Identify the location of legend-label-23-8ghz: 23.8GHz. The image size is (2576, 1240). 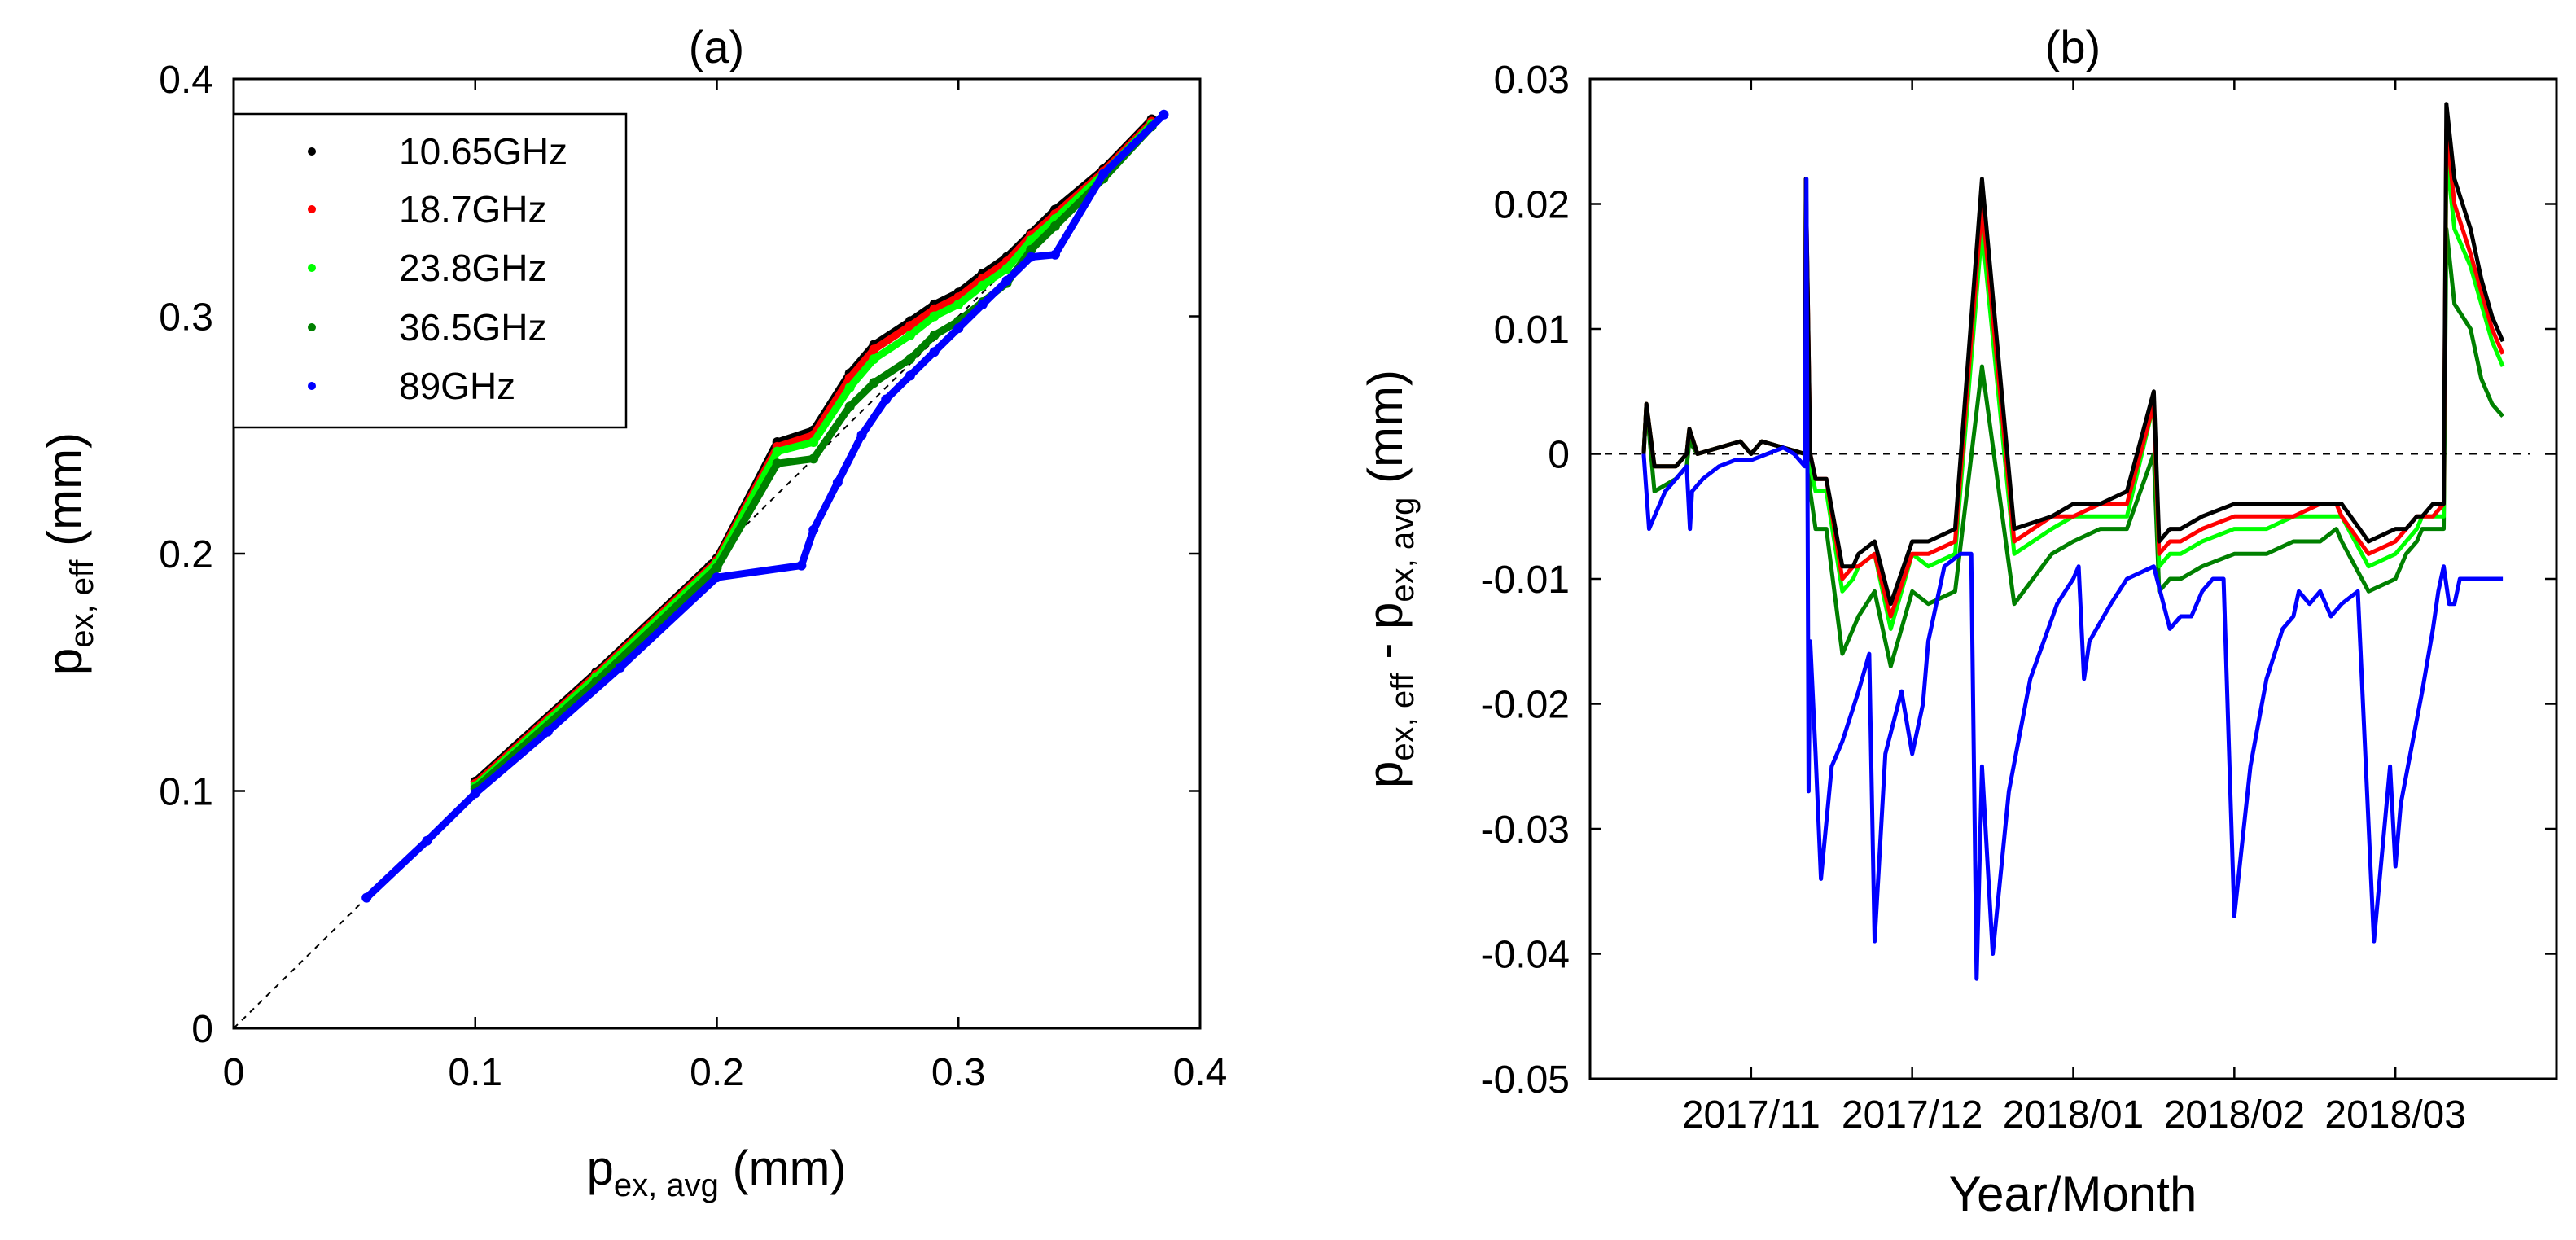
(473, 268).